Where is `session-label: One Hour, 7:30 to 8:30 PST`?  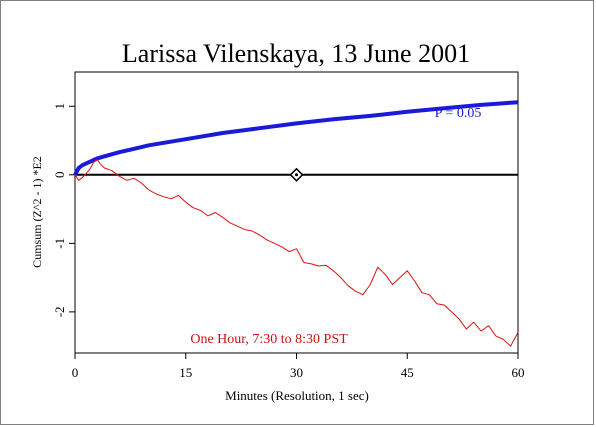
session-label: One Hour, 7:30 to 8:30 PST is located at coordinates (269, 339).